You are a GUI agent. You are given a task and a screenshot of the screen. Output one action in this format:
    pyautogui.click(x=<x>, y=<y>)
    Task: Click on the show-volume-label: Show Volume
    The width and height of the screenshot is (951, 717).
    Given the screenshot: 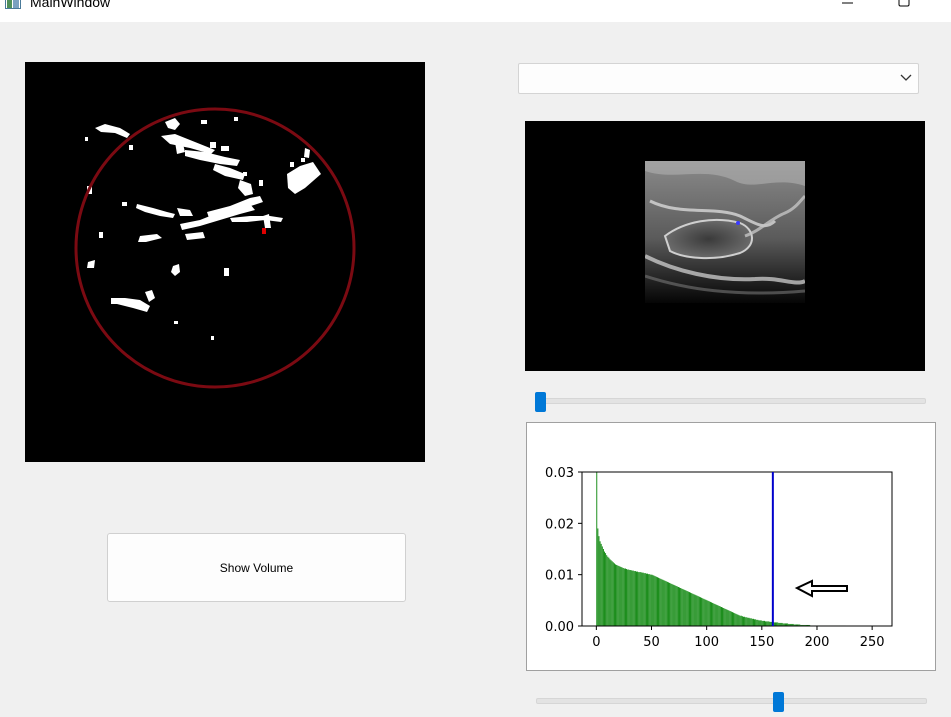 What is the action you would take?
    pyautogui.click(x=256, y=567)
    